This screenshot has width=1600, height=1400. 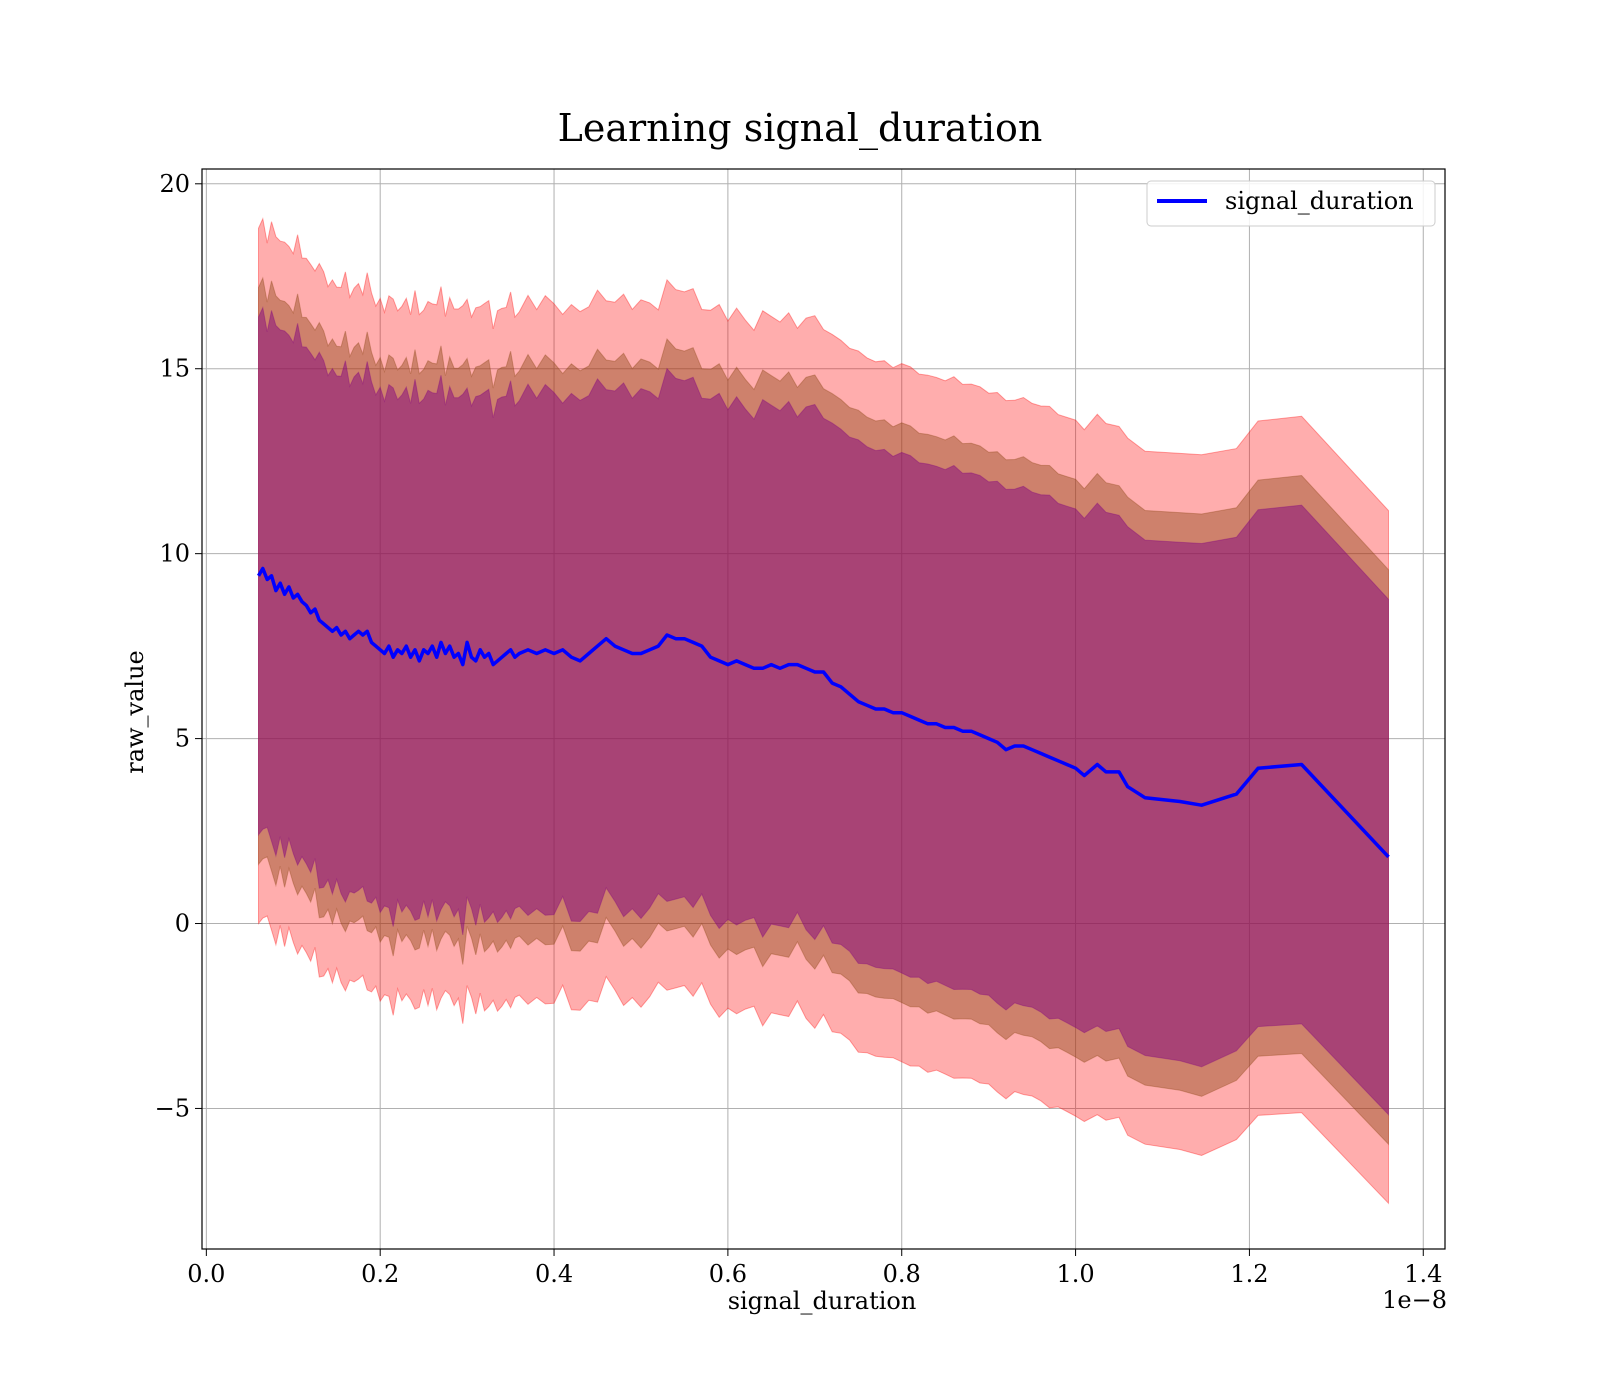 What do you see at coordinates (182, 924) in the screenshot?
I see `y-tick-label: 0` at bounding box center [182, 924].